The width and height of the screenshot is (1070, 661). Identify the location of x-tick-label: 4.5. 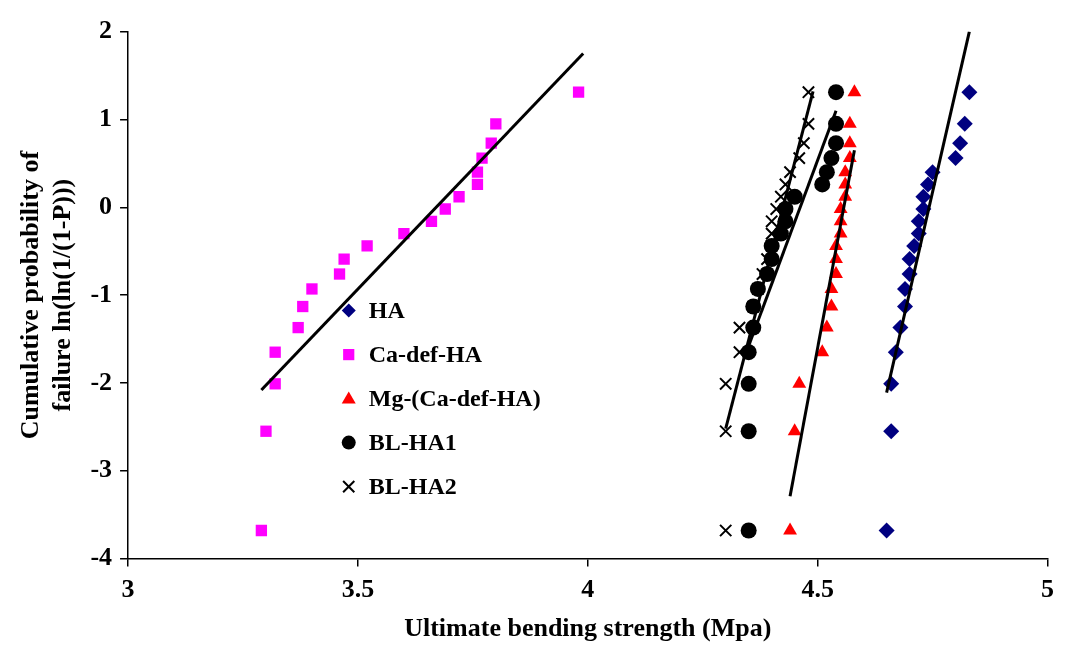
(817, 588).